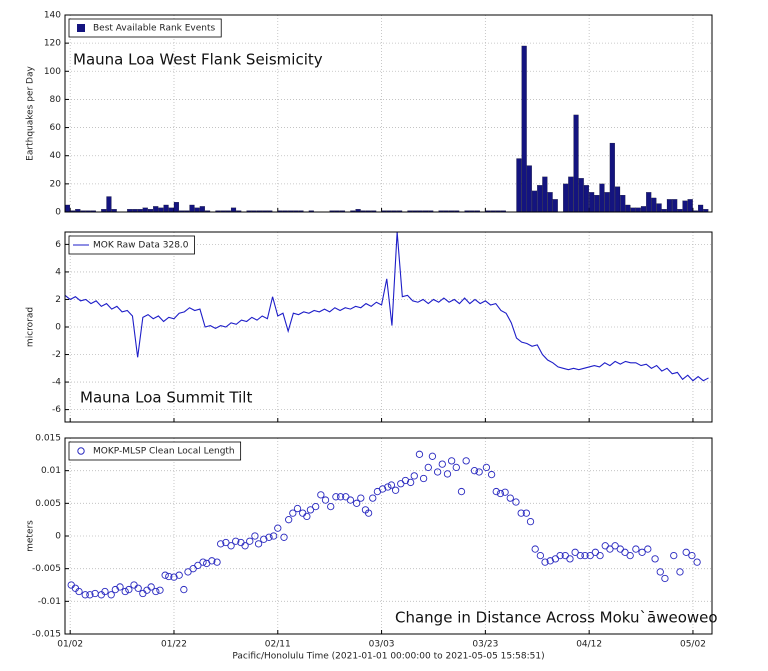  Describe the element at coordinates (166, 398) in the screenshot. I see `annotation: Mauna Loa Summit Tilt` at that location.